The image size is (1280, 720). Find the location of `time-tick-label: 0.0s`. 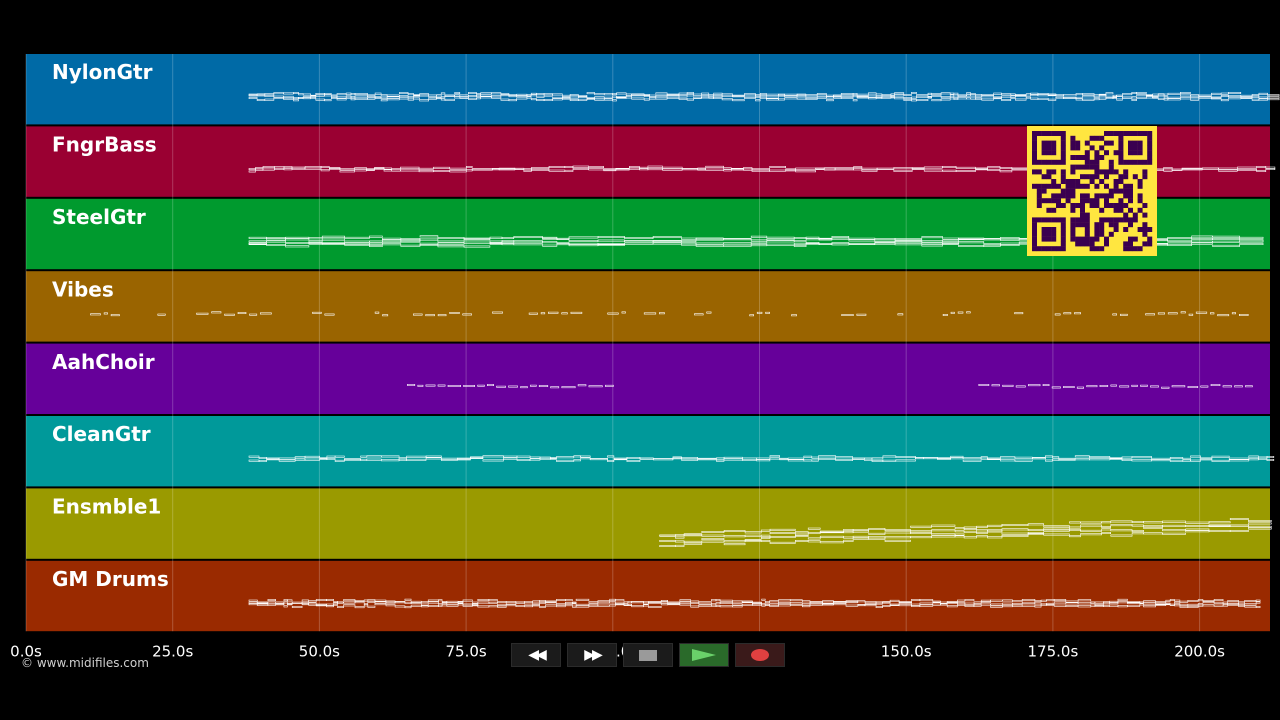

time-tick-label: 0.0s is located at coordinates (26, 652).